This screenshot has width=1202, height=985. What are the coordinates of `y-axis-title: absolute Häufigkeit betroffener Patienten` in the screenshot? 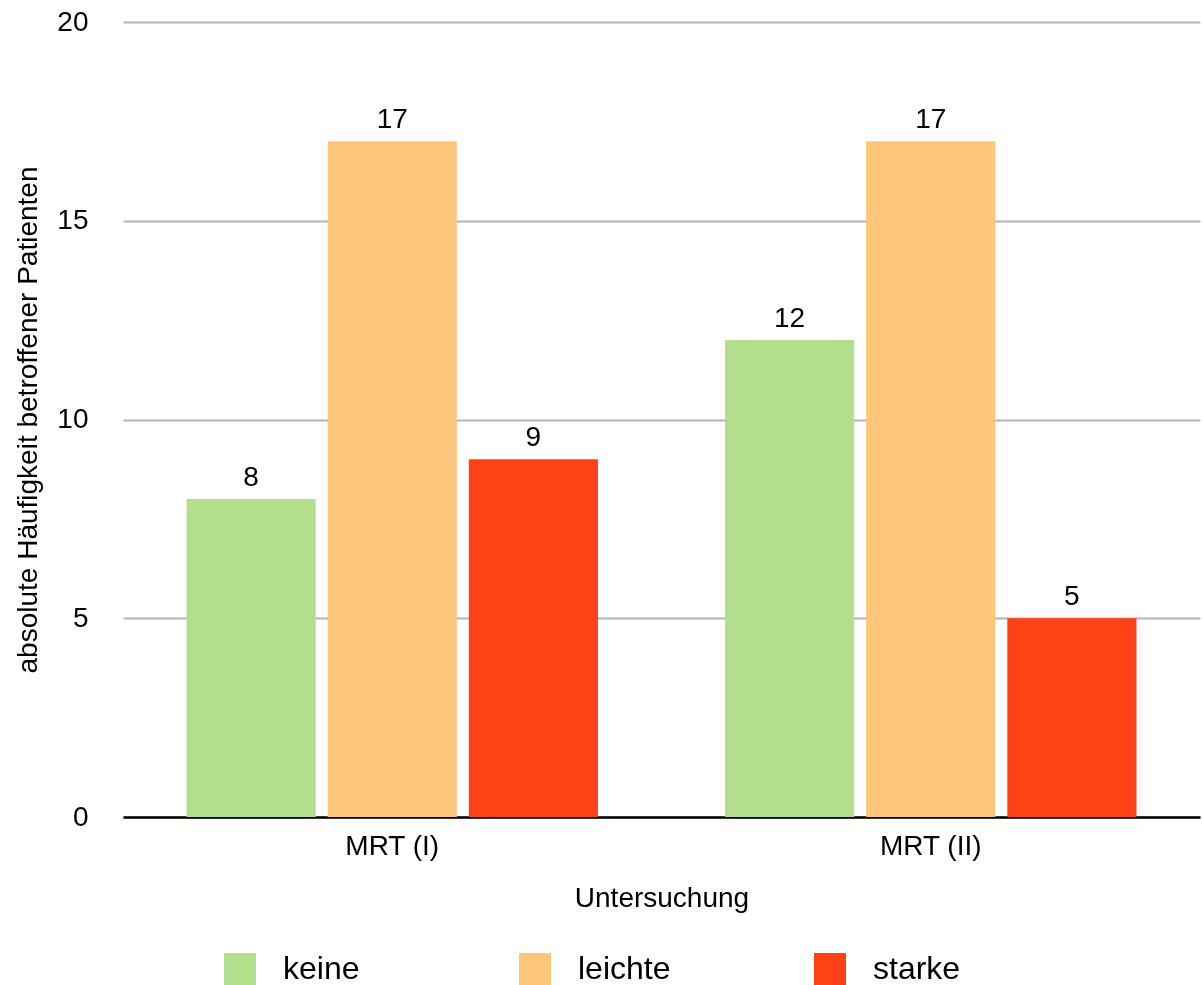 It's located at (27, 420).